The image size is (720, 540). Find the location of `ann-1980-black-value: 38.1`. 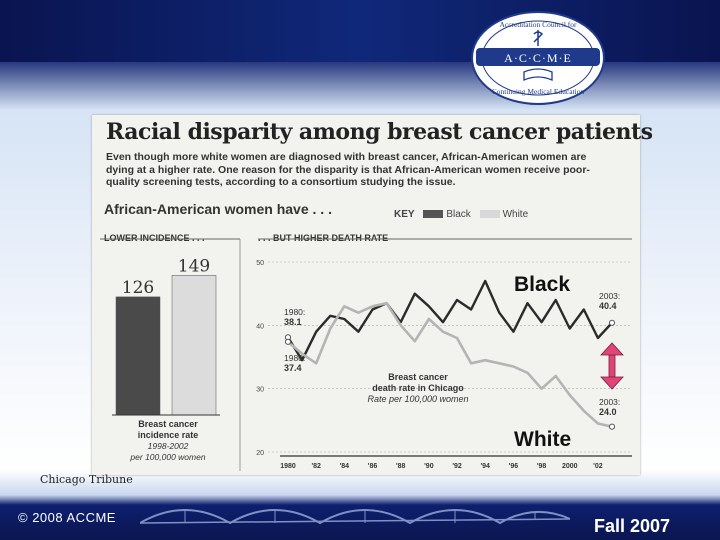

ann-1980-black-value: 38.1 is located at coordinates (293, 322).